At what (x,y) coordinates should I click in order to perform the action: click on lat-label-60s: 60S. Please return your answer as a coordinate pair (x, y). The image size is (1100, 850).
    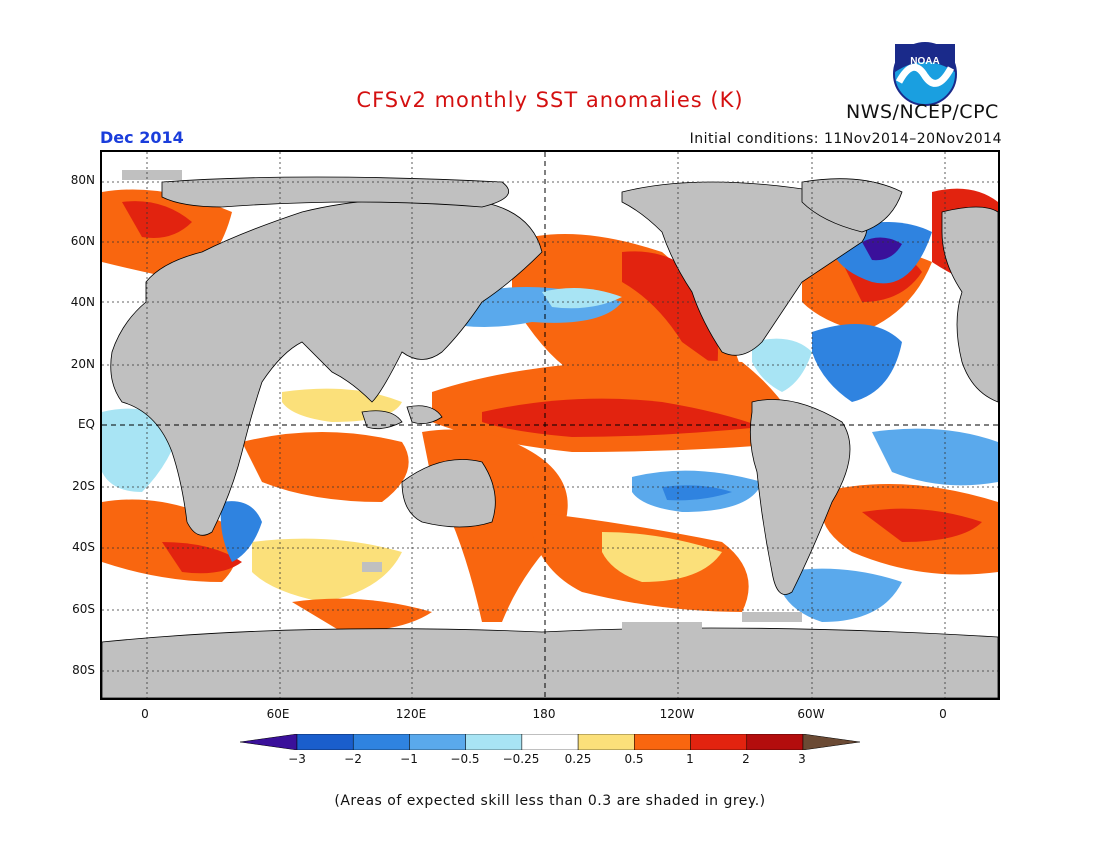
    Looking at the image, I should click on (83, 609).